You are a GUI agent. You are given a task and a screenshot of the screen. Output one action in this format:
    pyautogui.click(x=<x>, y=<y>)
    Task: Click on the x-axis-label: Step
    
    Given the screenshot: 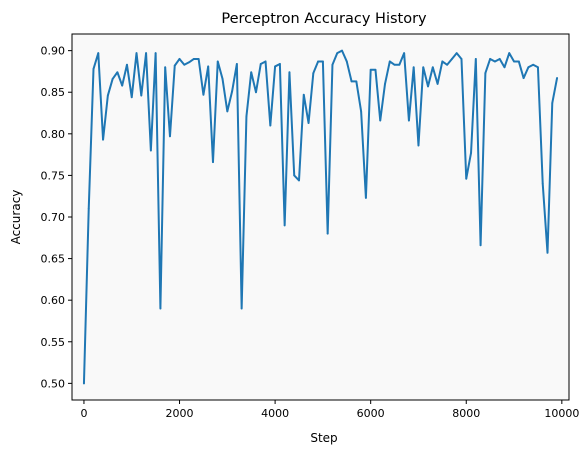 What is the action you would take?
    pyautogui.click(x=323, y=438)
    